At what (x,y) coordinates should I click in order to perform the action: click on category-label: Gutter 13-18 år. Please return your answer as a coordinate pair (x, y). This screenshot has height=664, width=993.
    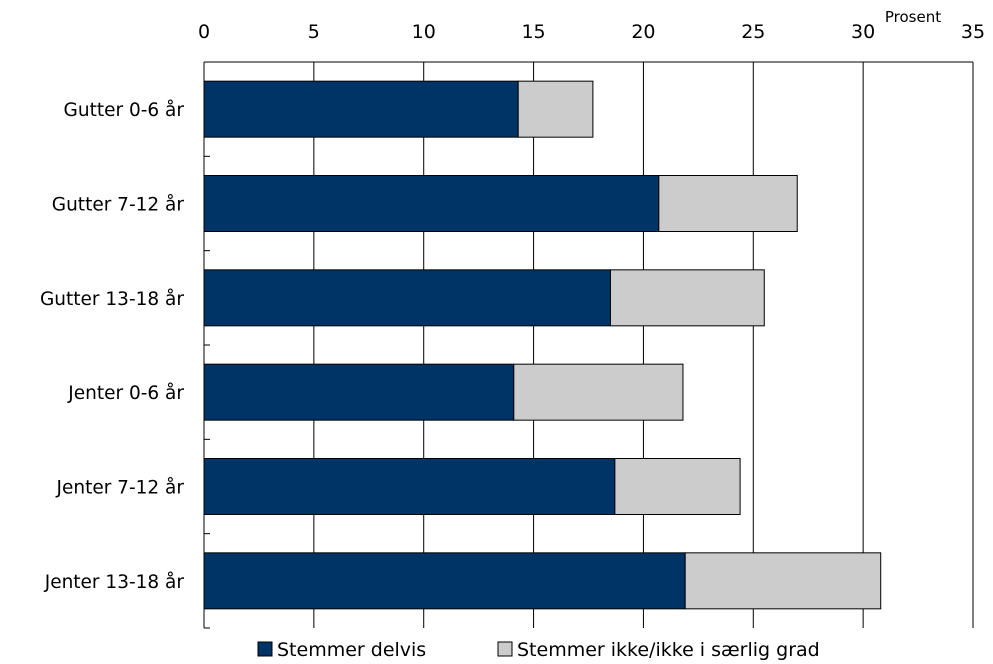
    Looking at the image, I should click on (112, 299).